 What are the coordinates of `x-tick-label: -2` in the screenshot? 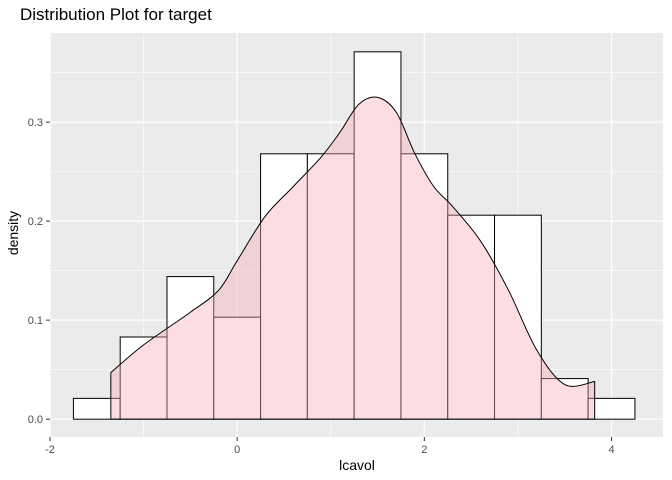 It's located at (50, 450).